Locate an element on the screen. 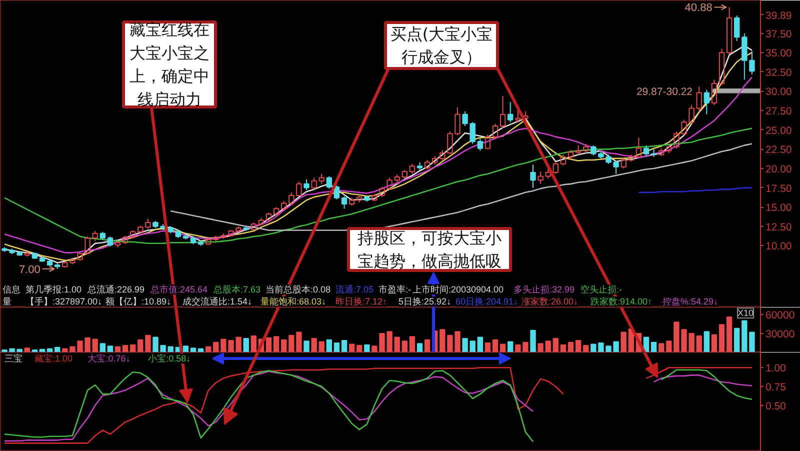 This screenshot has height=451, width=800. y-tick-label: 22.50 is located at coordinates (779, 150).